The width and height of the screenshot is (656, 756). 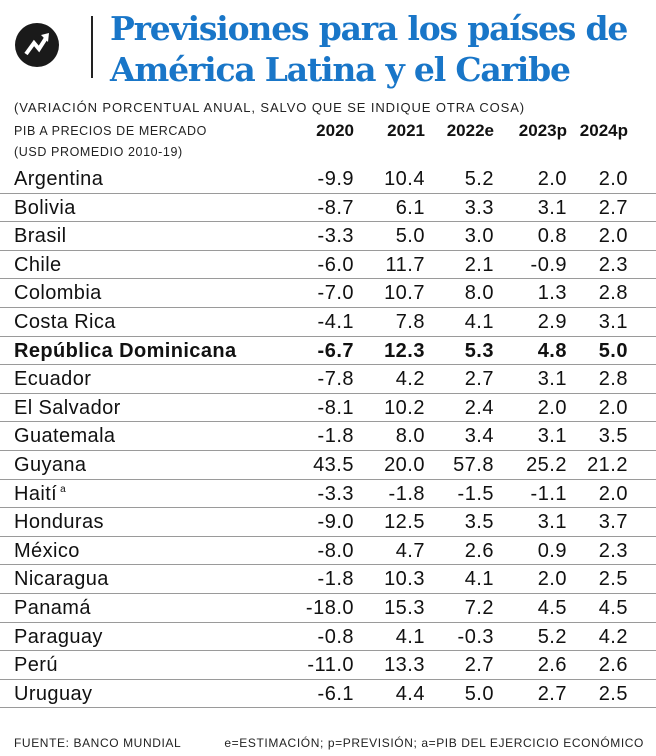 What do you see at coordinates (58, 636) in the screenshot?
I see `country-label: Paraguay` at bounding box center [58, 636].